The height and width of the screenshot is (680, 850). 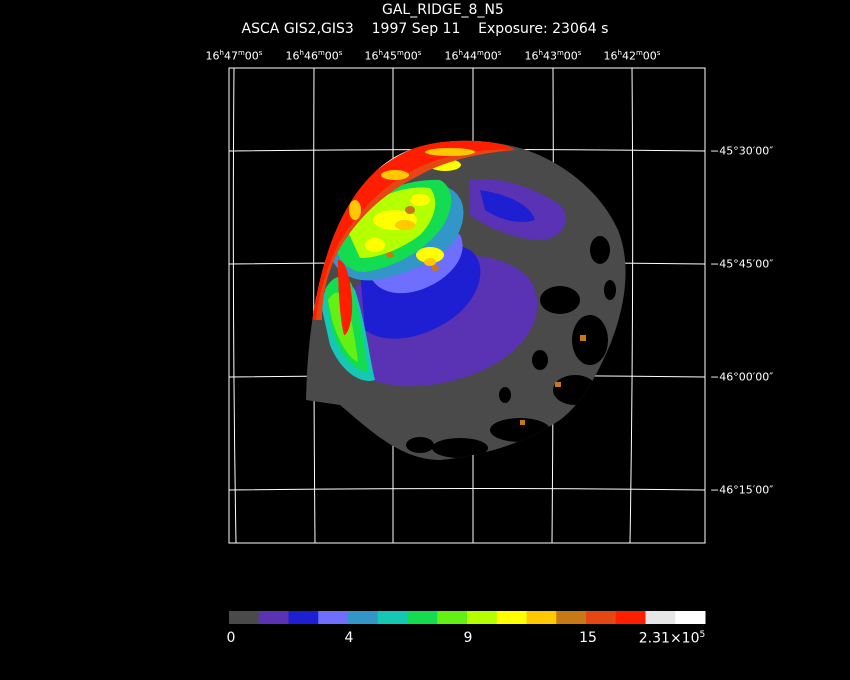 What do you see at coordinates (234, 56) in the screenshot?
I see `ra-tick-label: 16h47m00s` at bounding box center [234, 56].